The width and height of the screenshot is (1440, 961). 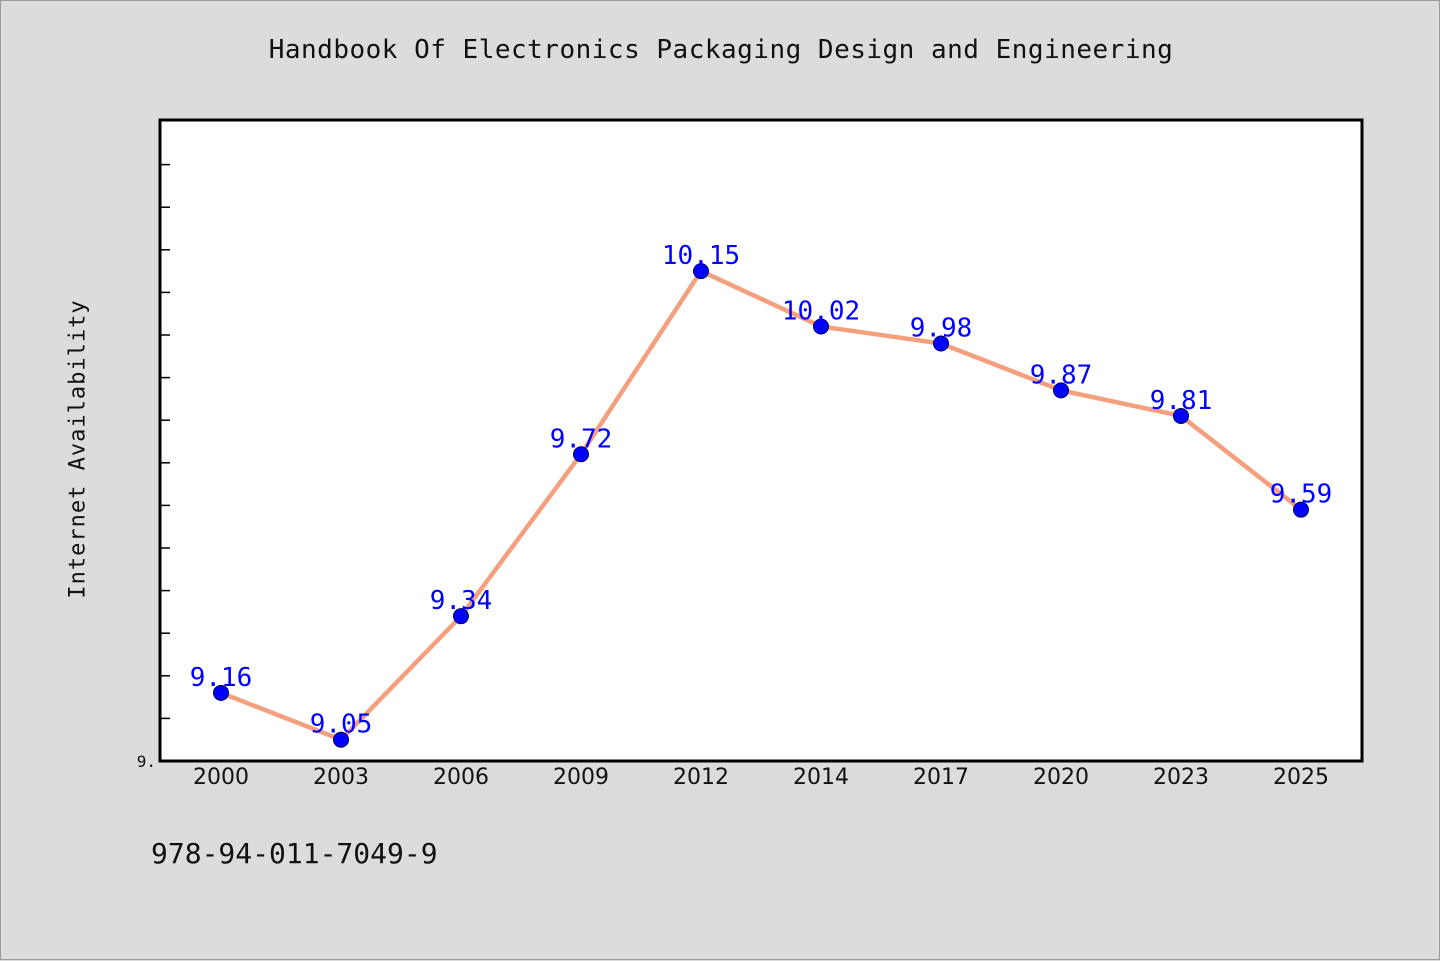 I want to click on data-label: 9.87, so click(x=1061, y=375).